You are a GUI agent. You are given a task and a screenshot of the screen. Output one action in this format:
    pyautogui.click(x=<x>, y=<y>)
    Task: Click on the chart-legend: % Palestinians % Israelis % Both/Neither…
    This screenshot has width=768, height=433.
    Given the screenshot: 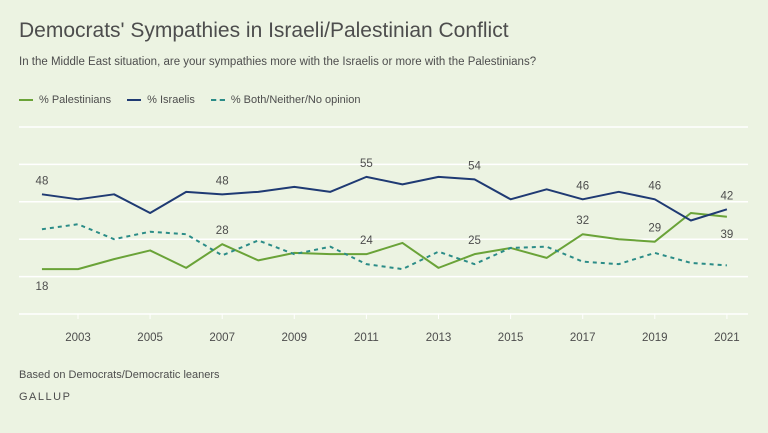 What is the action you would take?
    pyautogui.click(x=197, y=100)
    